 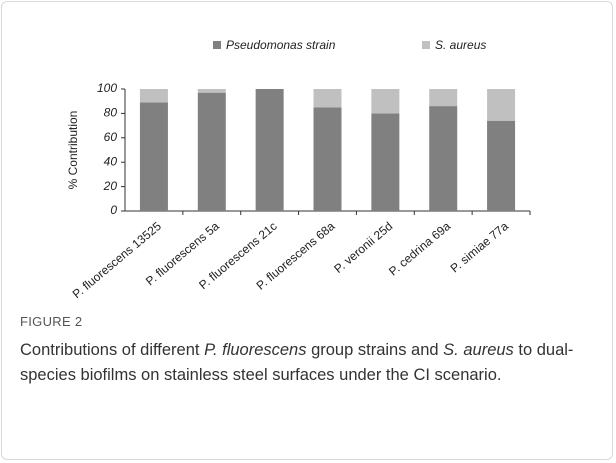 I want to click on caption-run: Contributions of different, so click(x=112, y=350).